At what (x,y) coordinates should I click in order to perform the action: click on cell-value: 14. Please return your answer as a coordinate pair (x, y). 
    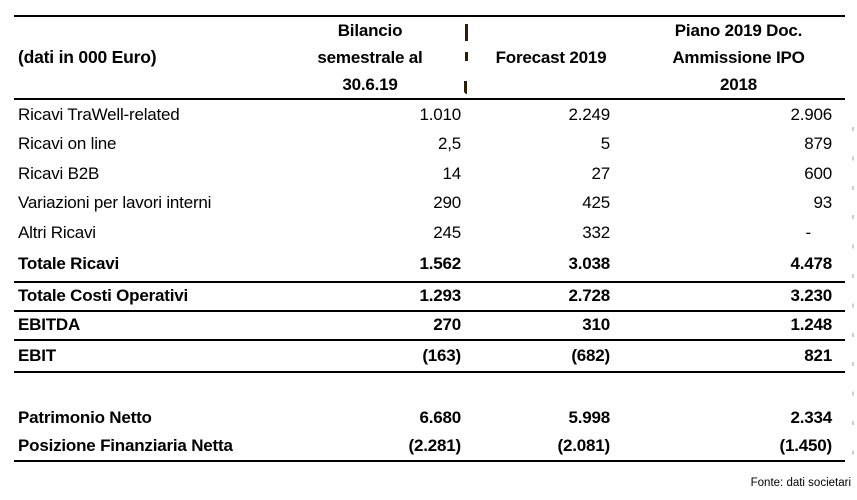
    Looking at the image, I should click on (451, 173).